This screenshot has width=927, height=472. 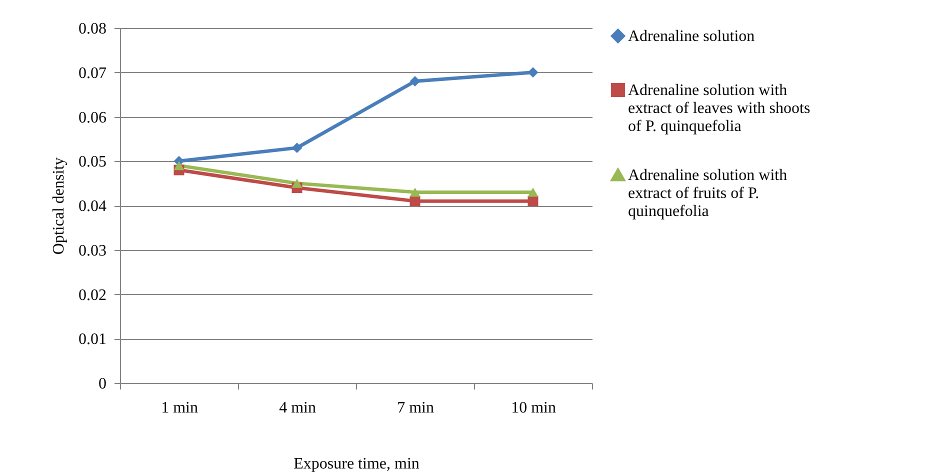 I want to click on y-tick-label: 0.05, so click(x=92, y=162).